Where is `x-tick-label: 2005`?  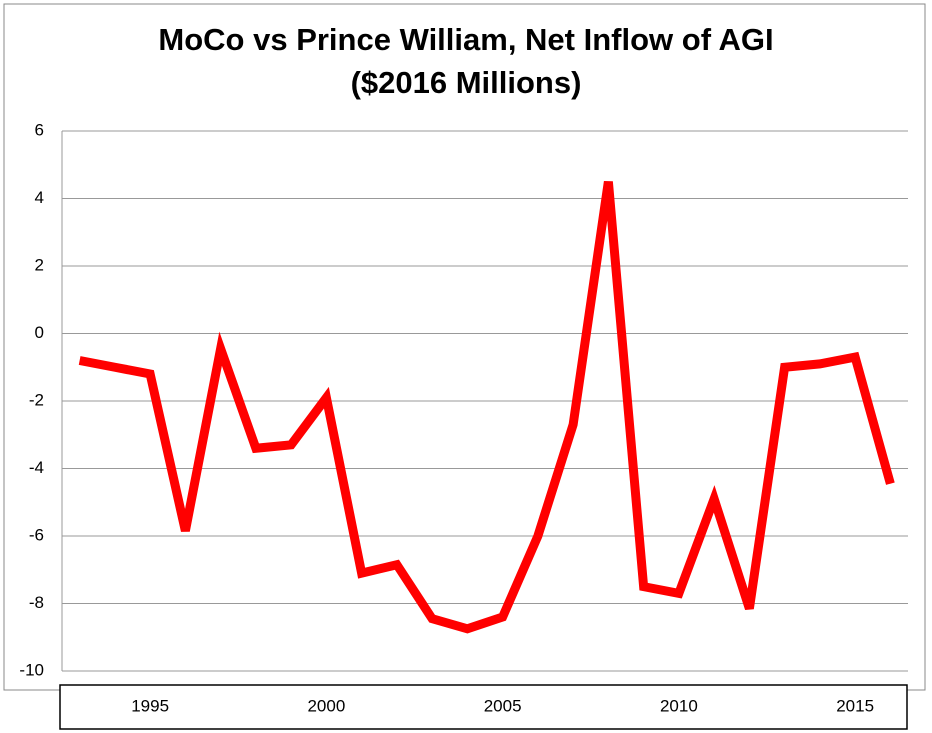
x-tick-label: 2005 is located at coordinates (503, 705).